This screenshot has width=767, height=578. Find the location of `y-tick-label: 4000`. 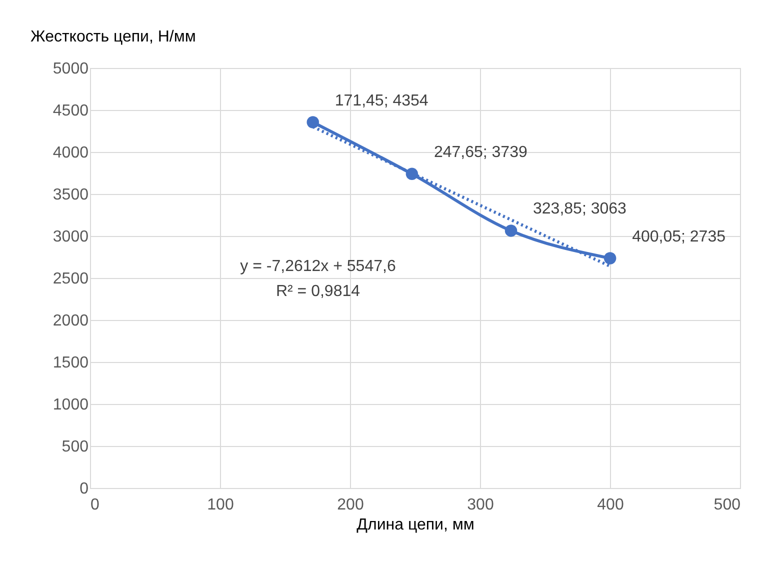

y-tick-label: 4000 is located at coordinates (70, 153).